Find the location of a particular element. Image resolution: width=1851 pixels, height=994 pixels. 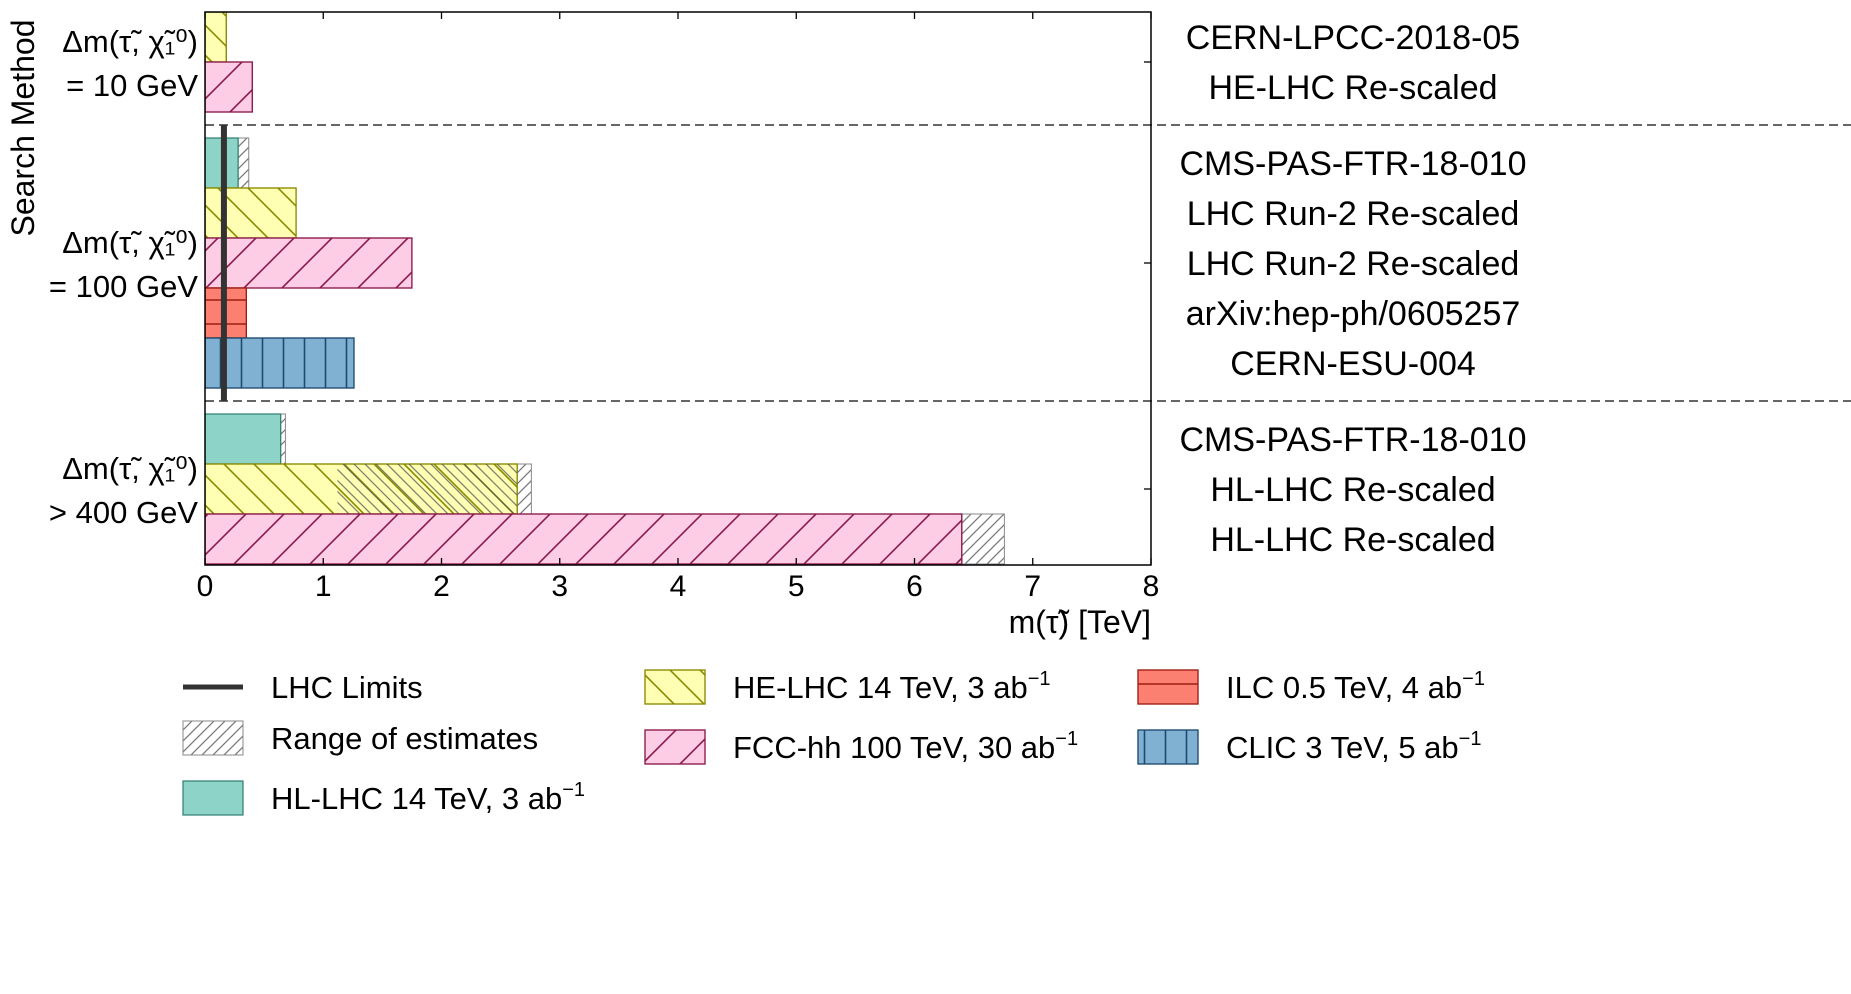

reference-label: arXiv:hep-ph/0605257 is located at coordinates (1353, 314).